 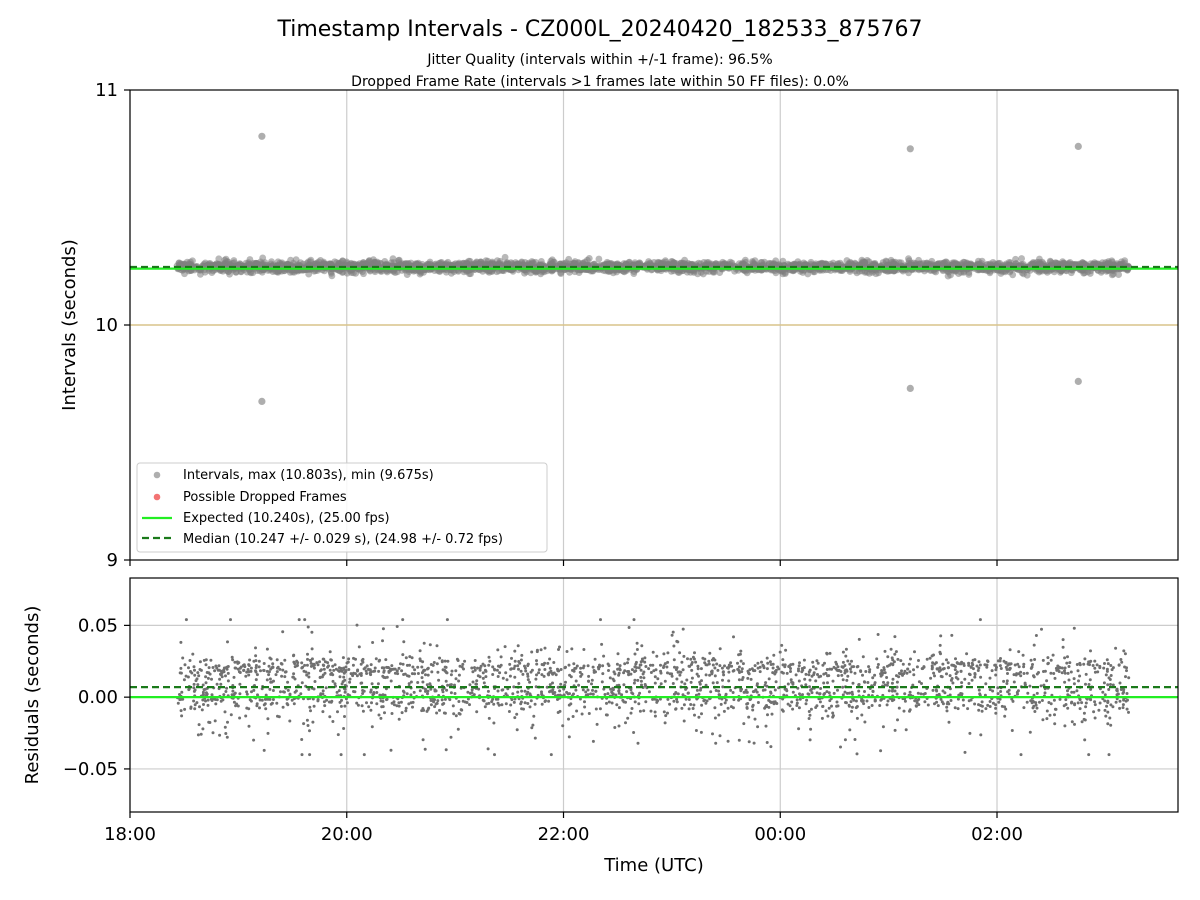 What do you see at coordinates (1078, 381) in the screenshot?
I see `interval-outlier-point` at bounding box center [1078, 381].